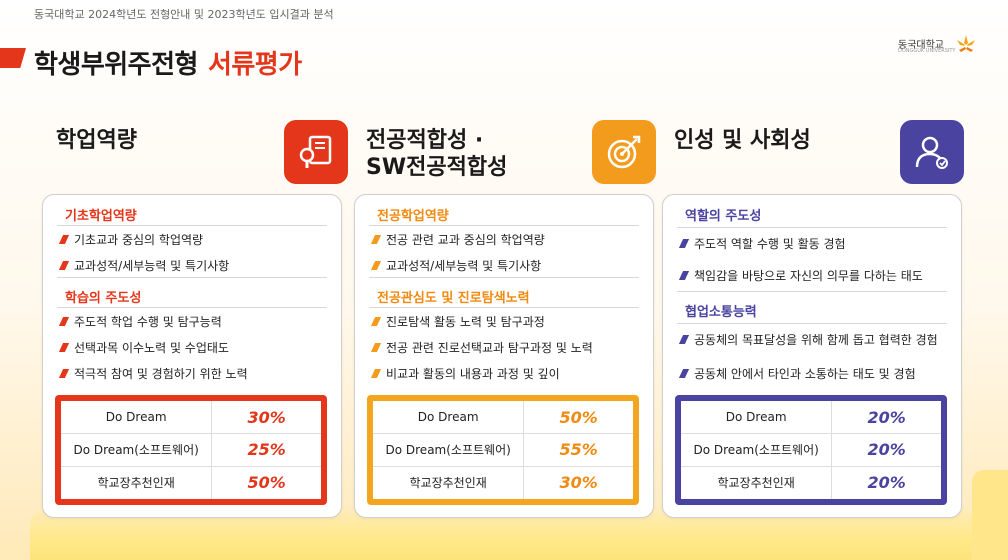  What do you see at coordinates (103, 298) in the screenshot?
I see `section-title: 학습의 주도성` at bounding box center [103, 298].